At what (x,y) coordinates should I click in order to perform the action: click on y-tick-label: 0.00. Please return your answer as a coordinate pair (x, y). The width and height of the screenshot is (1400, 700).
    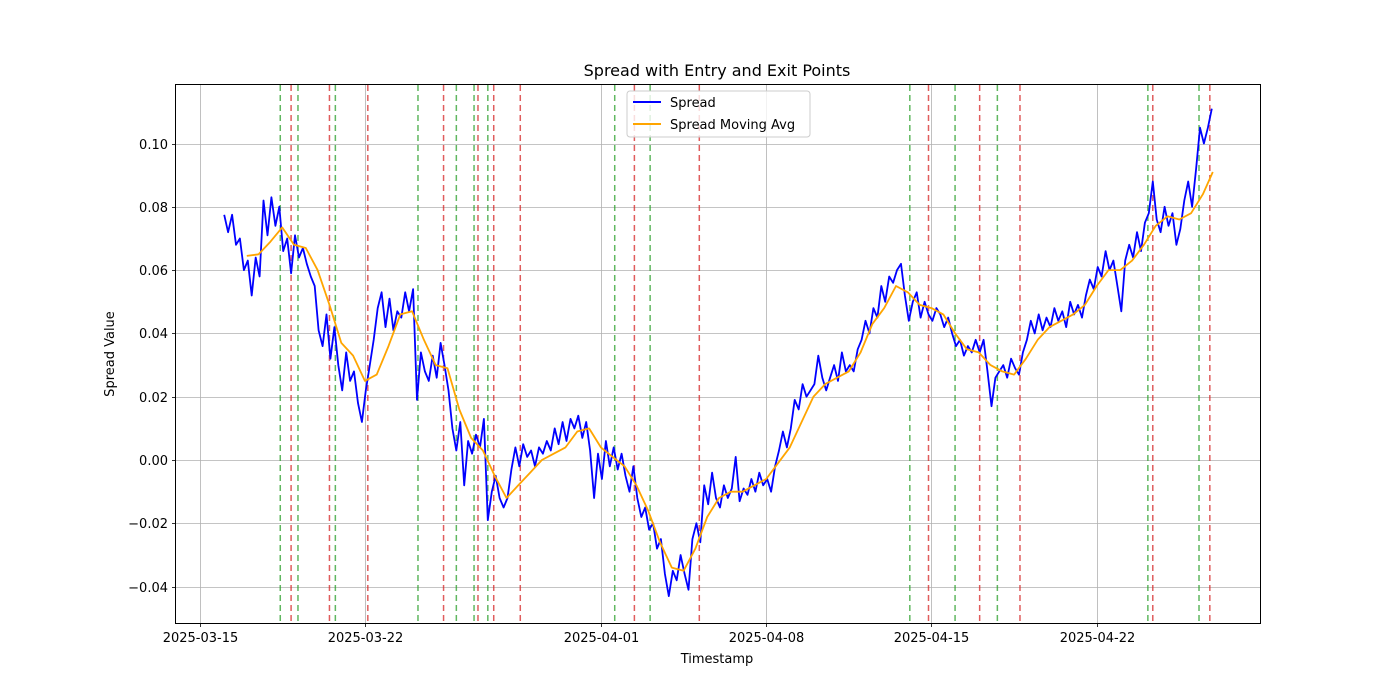
    Looking at the image, I should click on (153, 461).